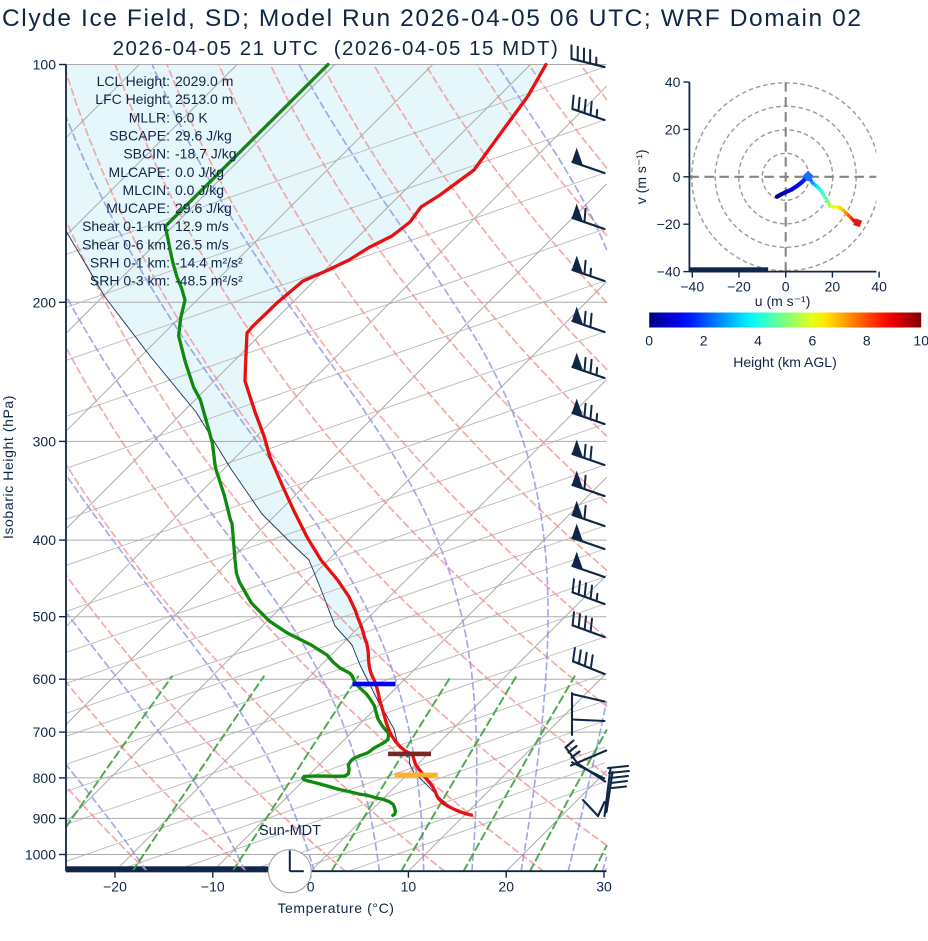 Image resolution: width=928 pixels, height=941 pixels. What do you see at coordinates (45, 540) in the screenshot?
I see `svg-text: 400` at bounding box center [45, 540].